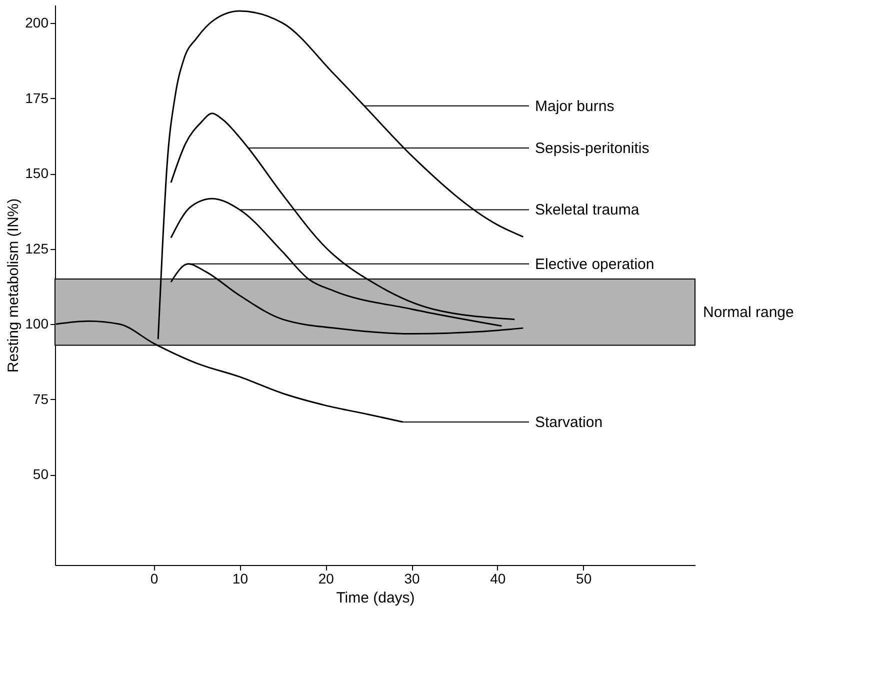 Image resolution: width=878 pixels, height=674 pixels. Describe the element at coordinates (13, 285) in the screenshot. I see `y-axis-title: Resting metabolism (IN%)` at that location.